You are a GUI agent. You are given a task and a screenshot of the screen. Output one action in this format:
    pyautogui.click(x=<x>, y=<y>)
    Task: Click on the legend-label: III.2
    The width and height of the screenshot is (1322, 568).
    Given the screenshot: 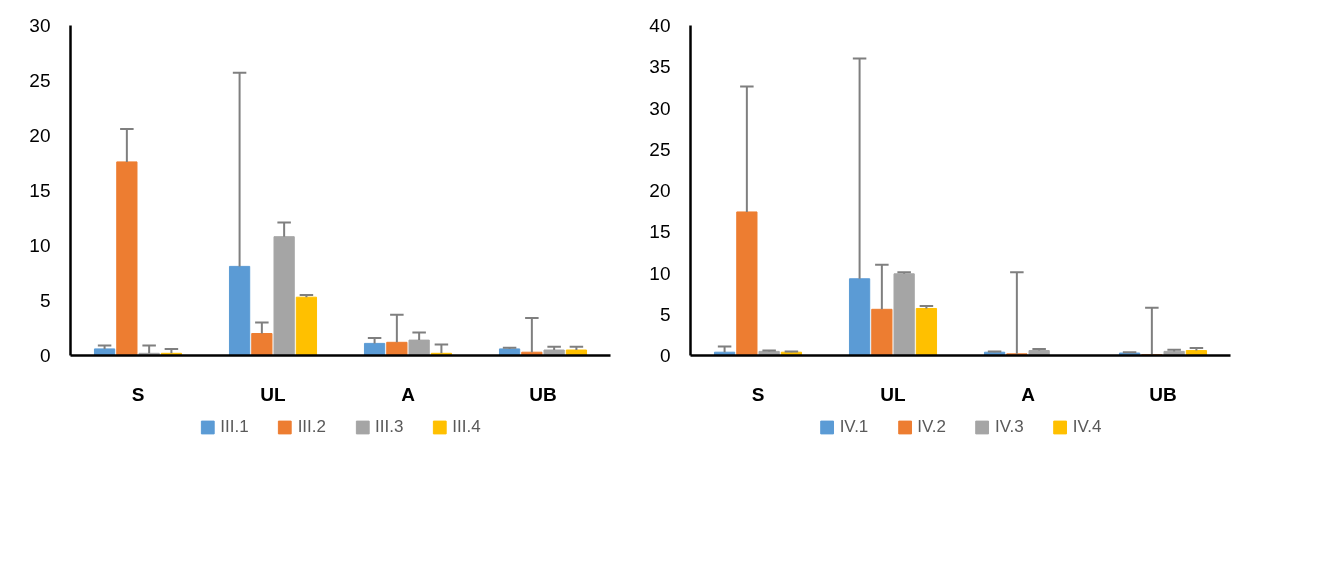 What is the action you would take?
    pyautogui.click(x=311, y=427)
    